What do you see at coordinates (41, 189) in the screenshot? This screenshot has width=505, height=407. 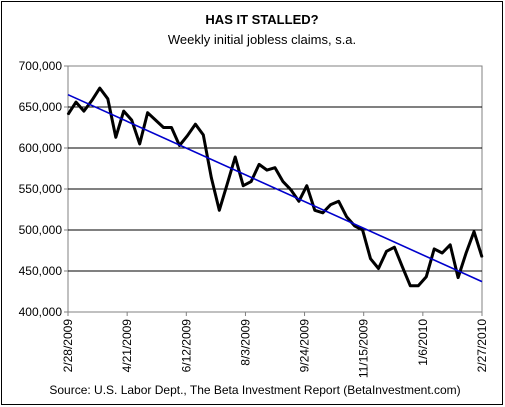 I see `y-tick-label-3: 550,000` at bounding box center [41, 189].